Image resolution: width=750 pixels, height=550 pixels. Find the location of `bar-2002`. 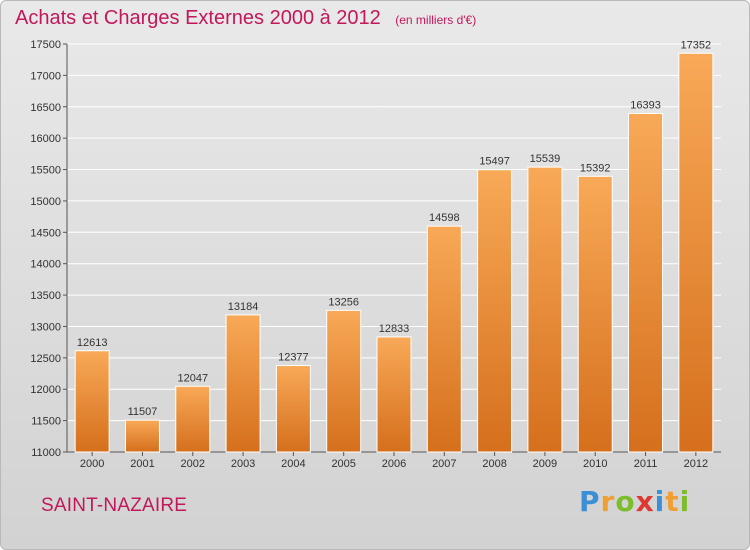

bar-2002 is located at coordinates (193, 419).